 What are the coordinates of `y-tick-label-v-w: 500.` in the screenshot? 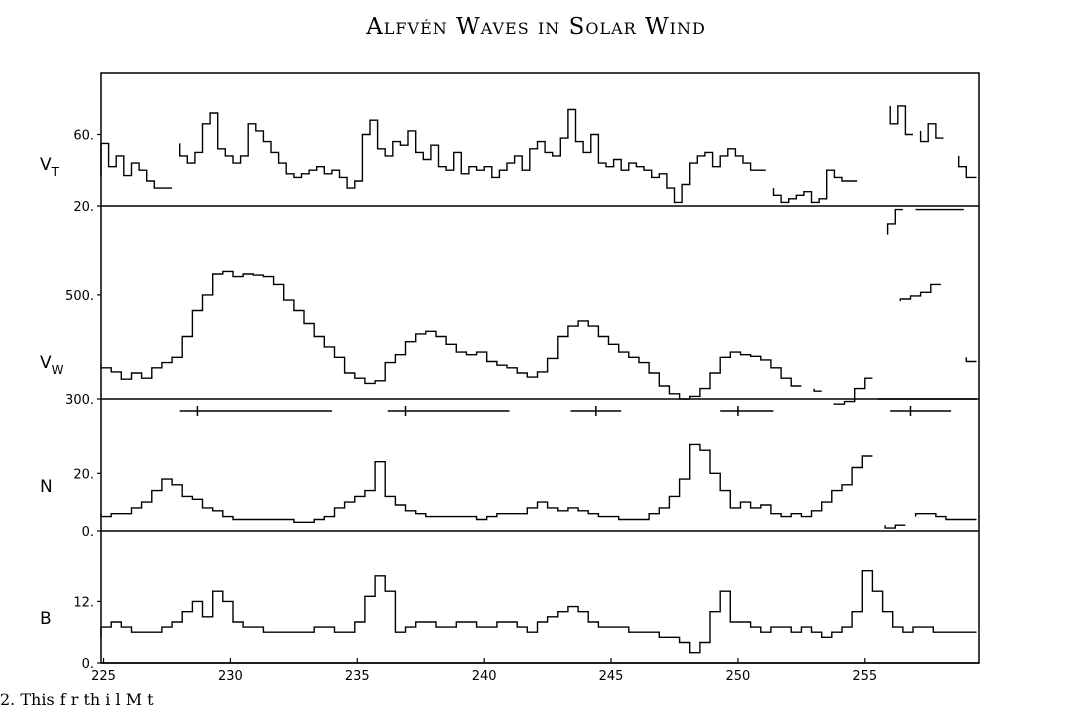 It's located at (79, 296).